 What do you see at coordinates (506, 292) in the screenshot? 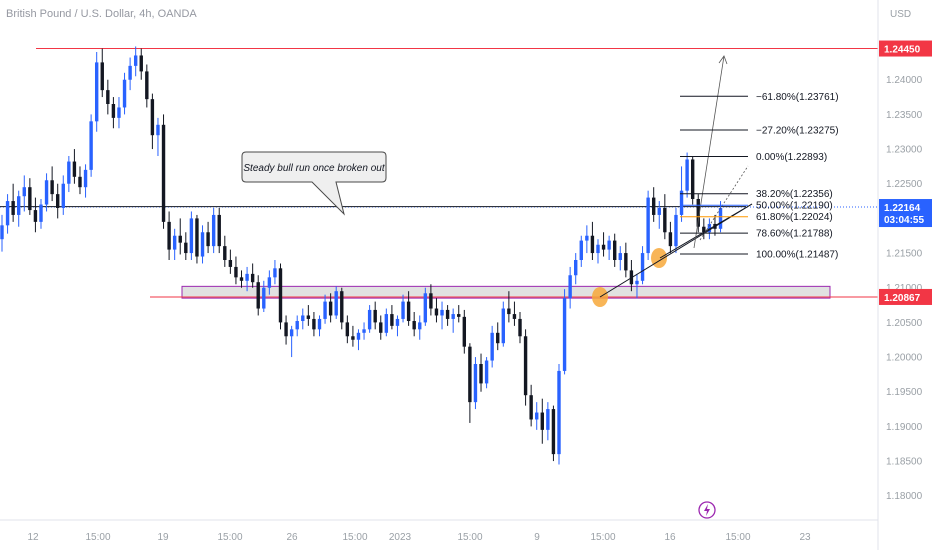
I see `support-zone` at bounding box center [506, 292].